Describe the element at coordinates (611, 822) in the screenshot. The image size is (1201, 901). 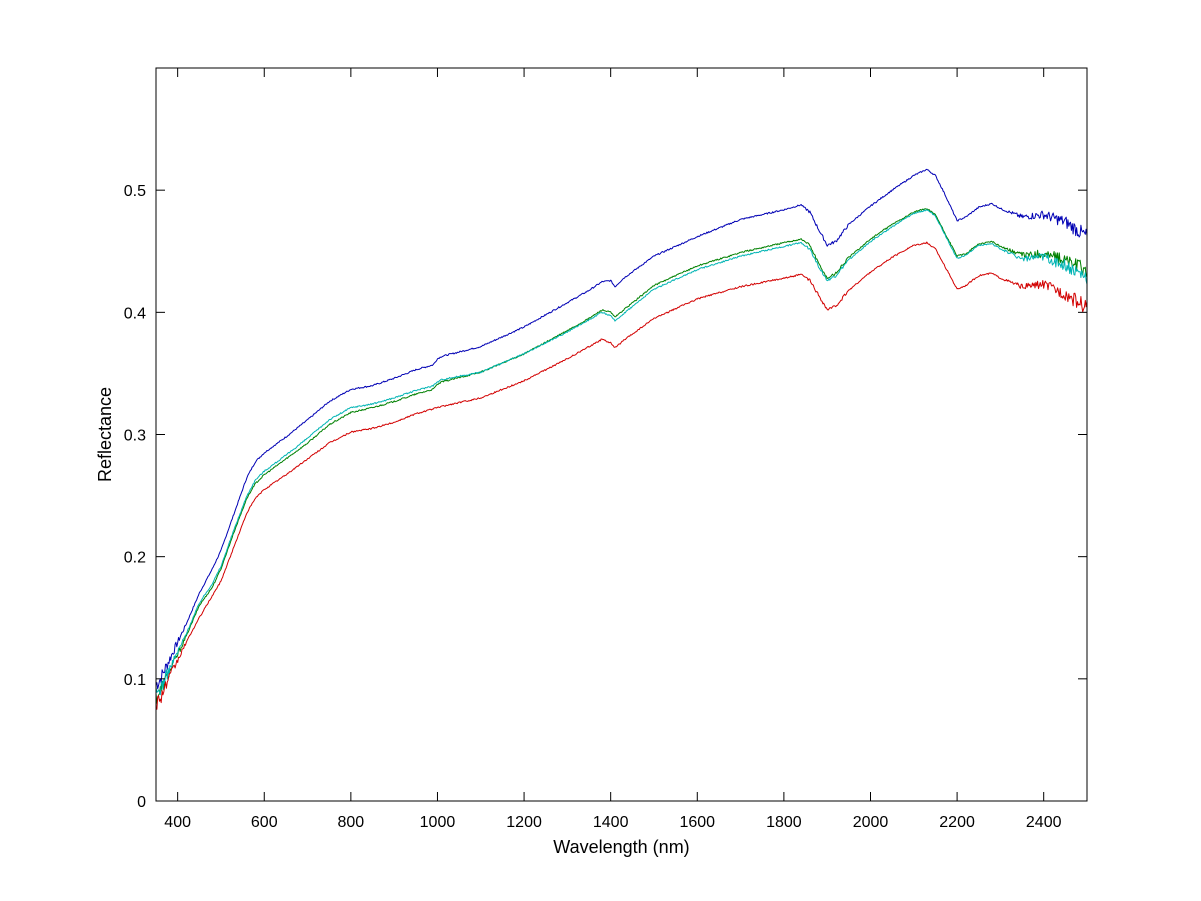
I see `x-tick-label: 1400` at that location.